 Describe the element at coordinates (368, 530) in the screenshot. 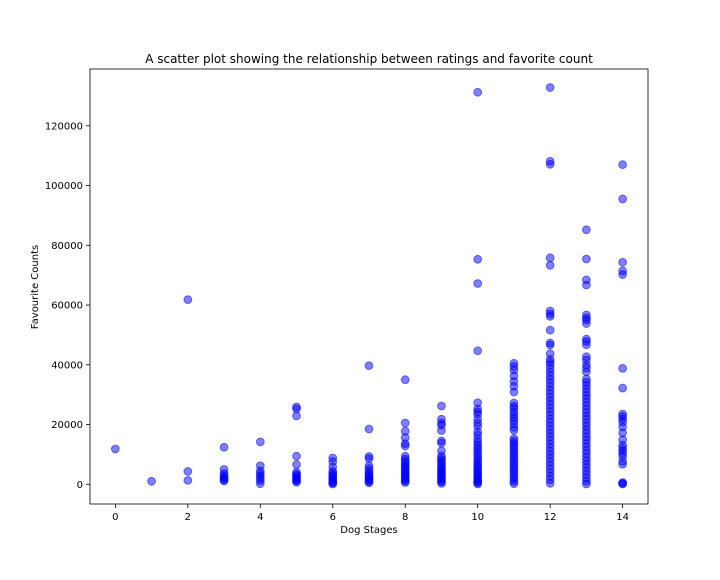

I see `x-axis-label: Dog Stages` at that location.